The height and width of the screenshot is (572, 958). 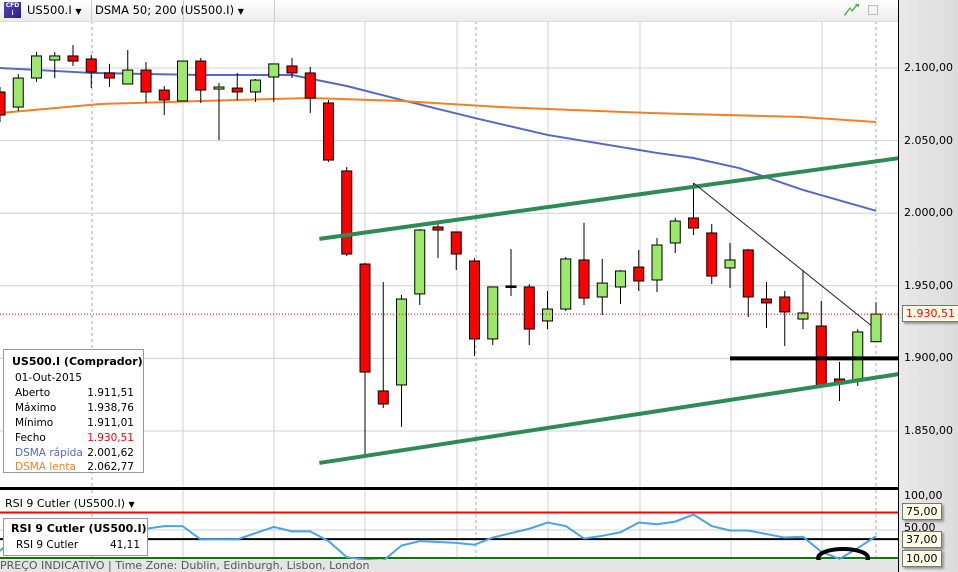 What do you see at coordinates (49, 10) in the screenshot?
I see `instrument-label: US500.I` at bounding box center [49, 10].